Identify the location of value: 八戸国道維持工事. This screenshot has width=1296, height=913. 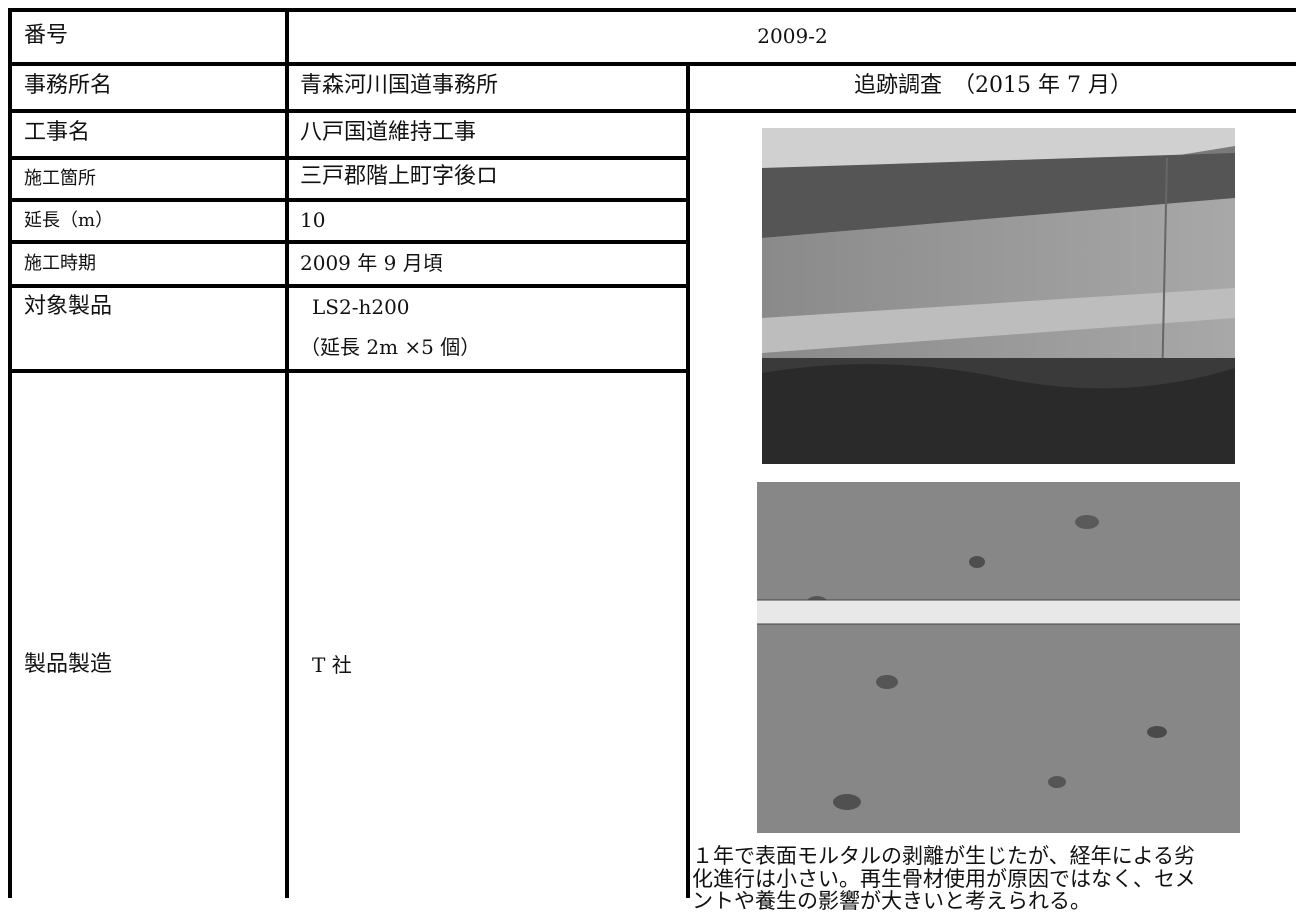
(388, 132).